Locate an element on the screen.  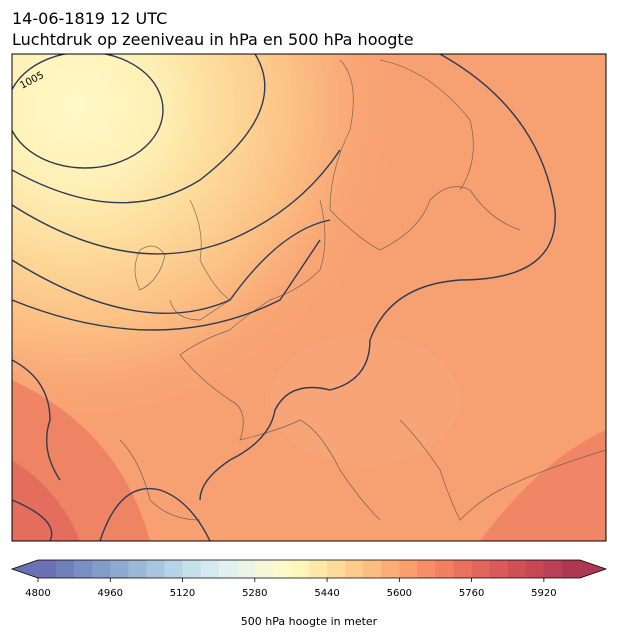
colorbar-tick-label: 5600 is located at coordinates (399, 593).